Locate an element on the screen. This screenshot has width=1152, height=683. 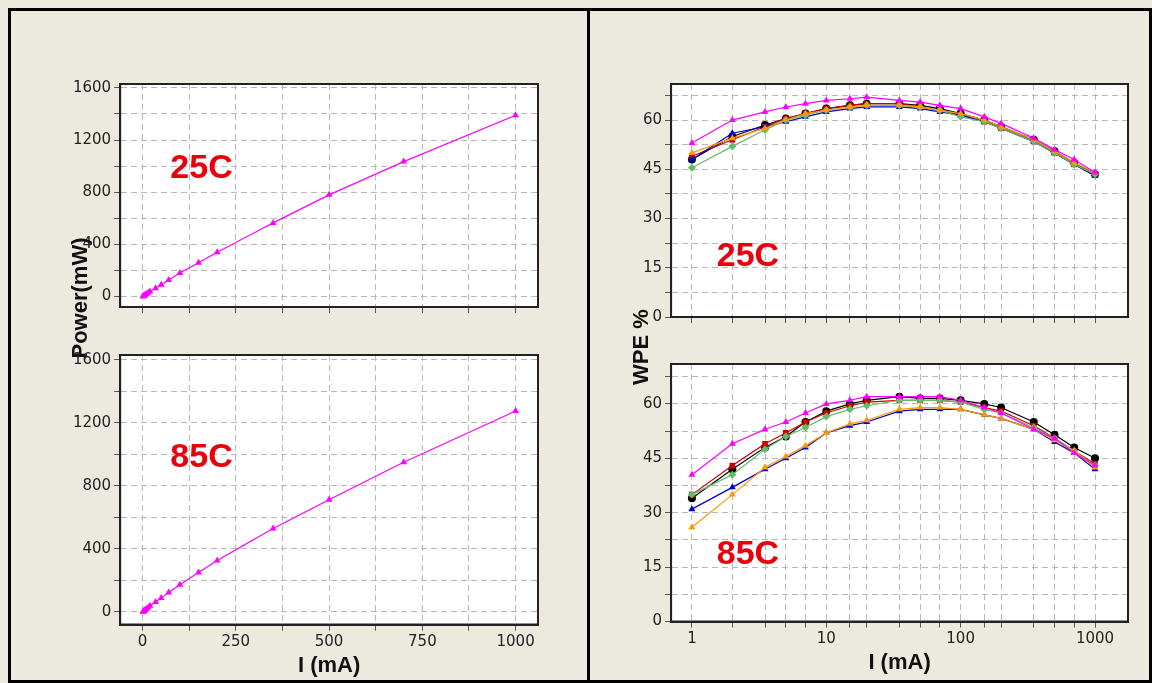
x-tick-label: 1 is located at coordinates (692, 638).